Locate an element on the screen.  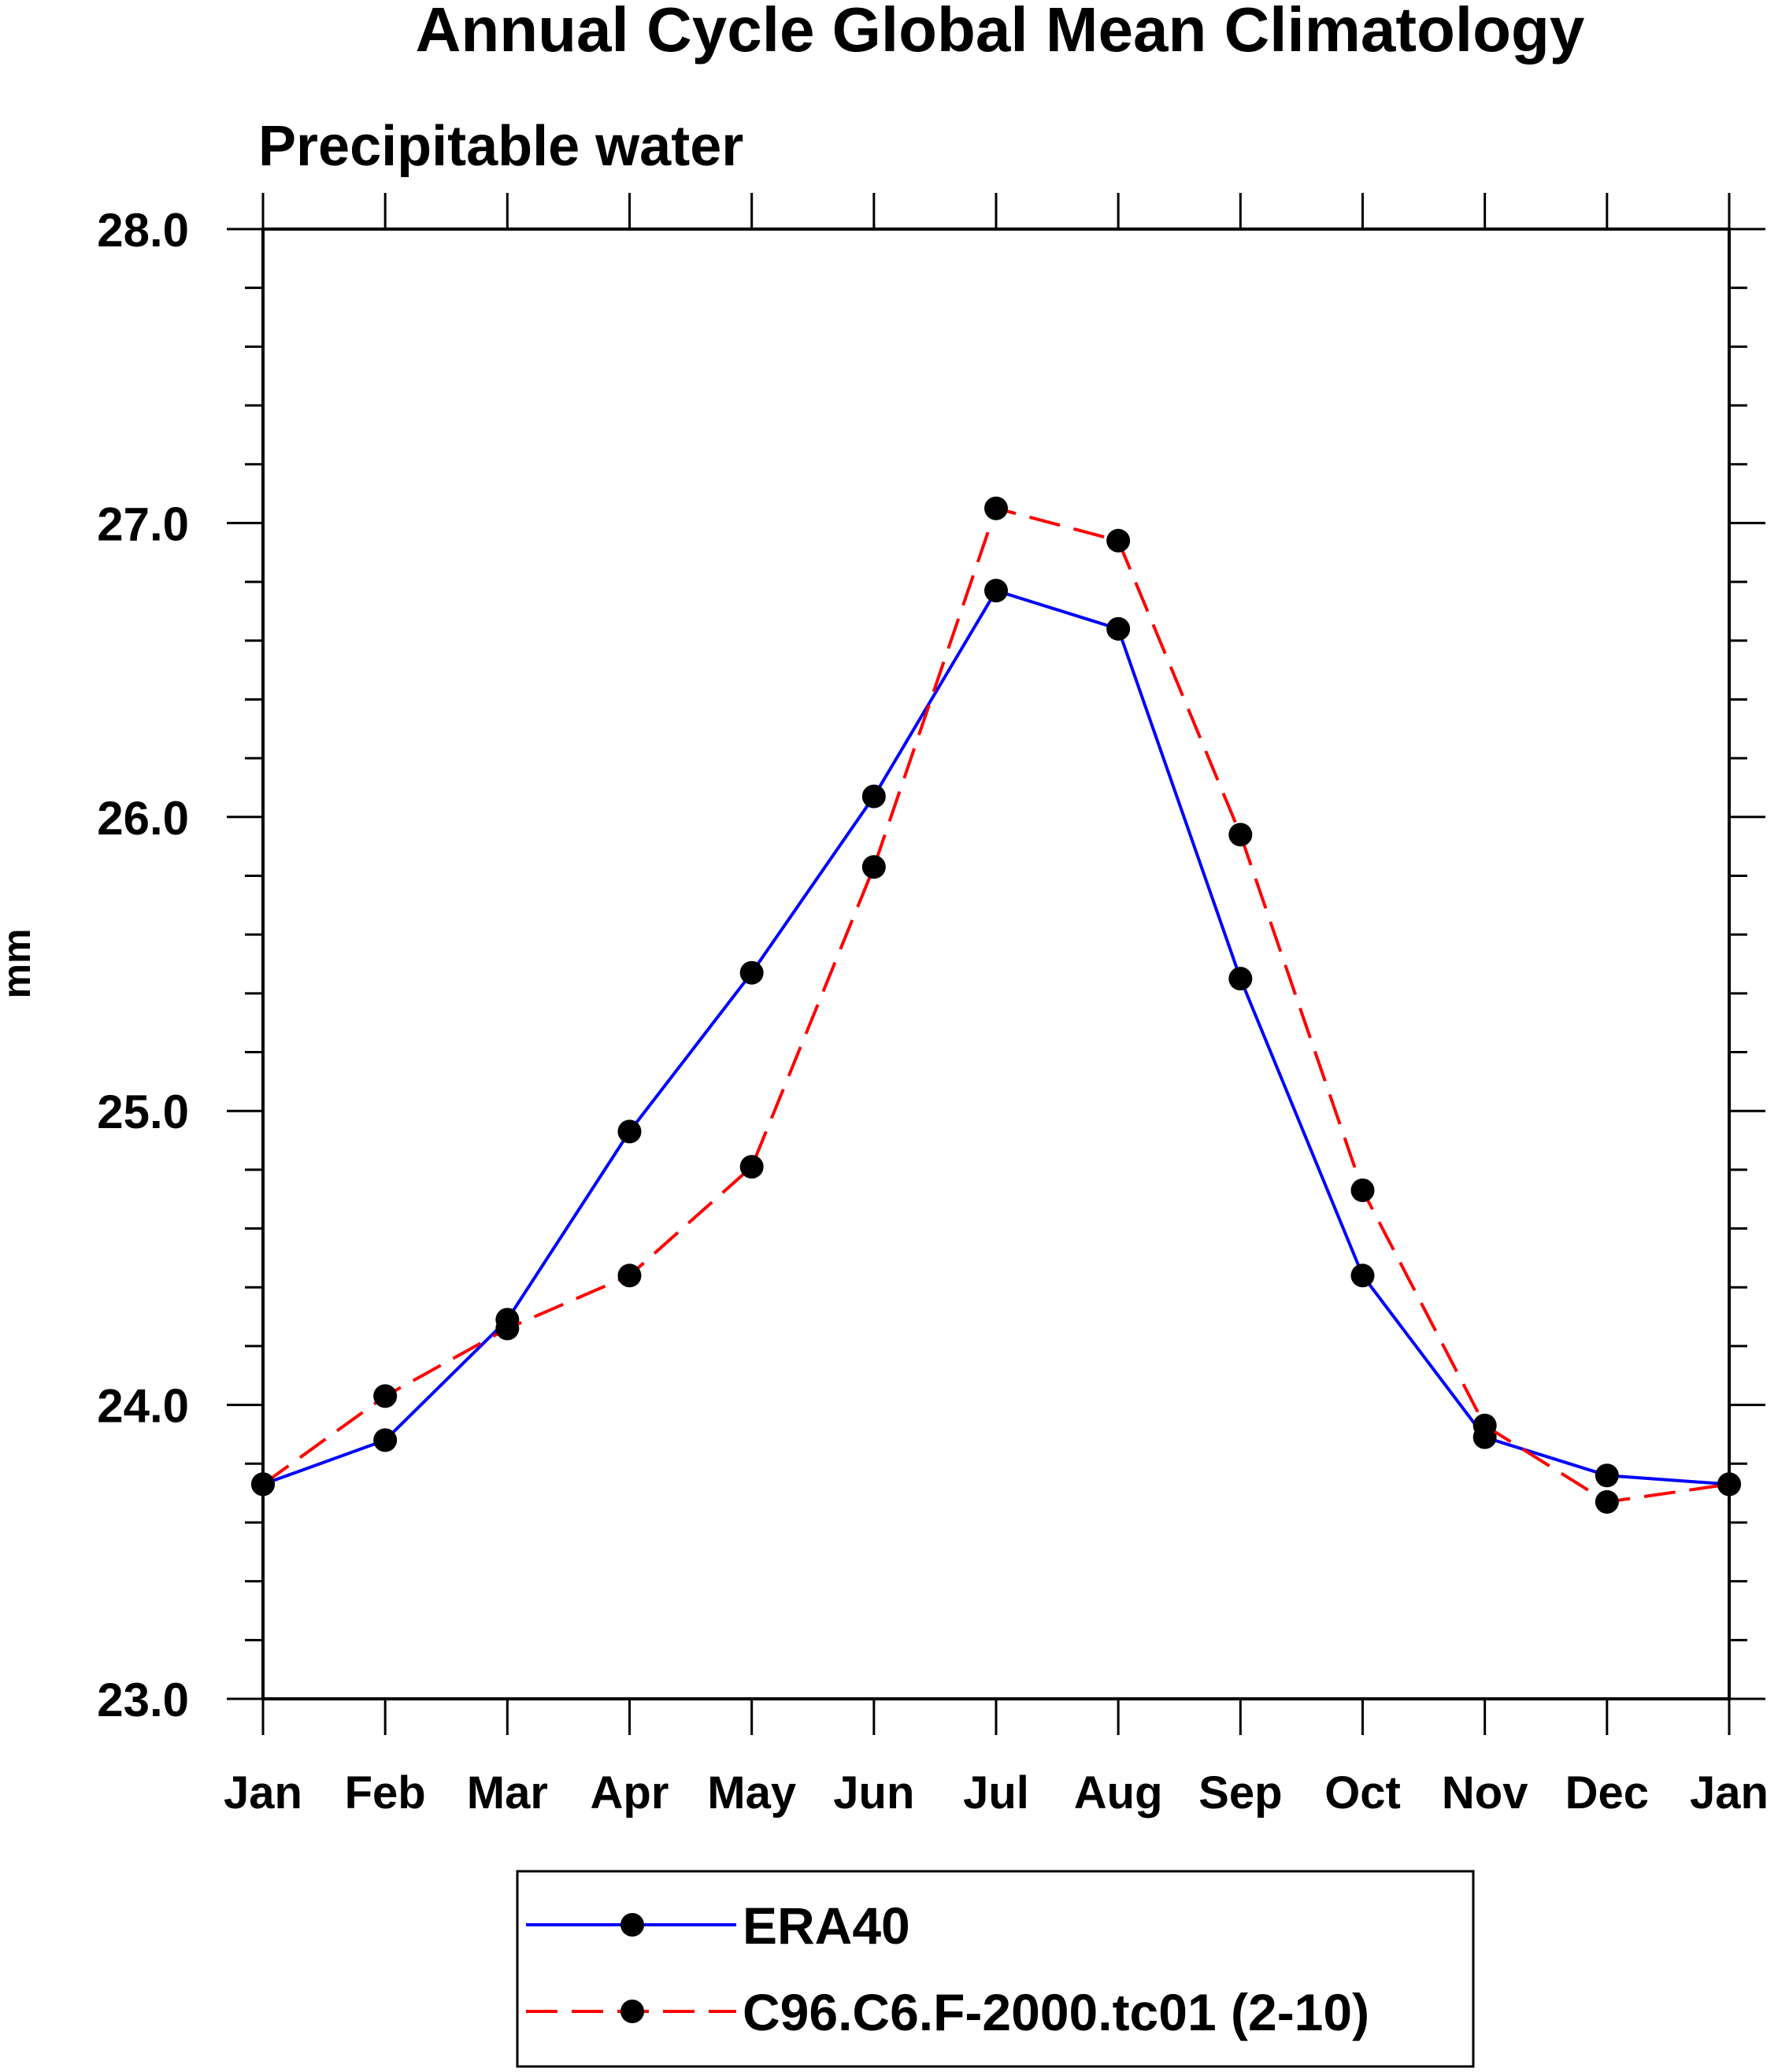
y-tick-label: 28.0 is located at coordinates (143, 230).